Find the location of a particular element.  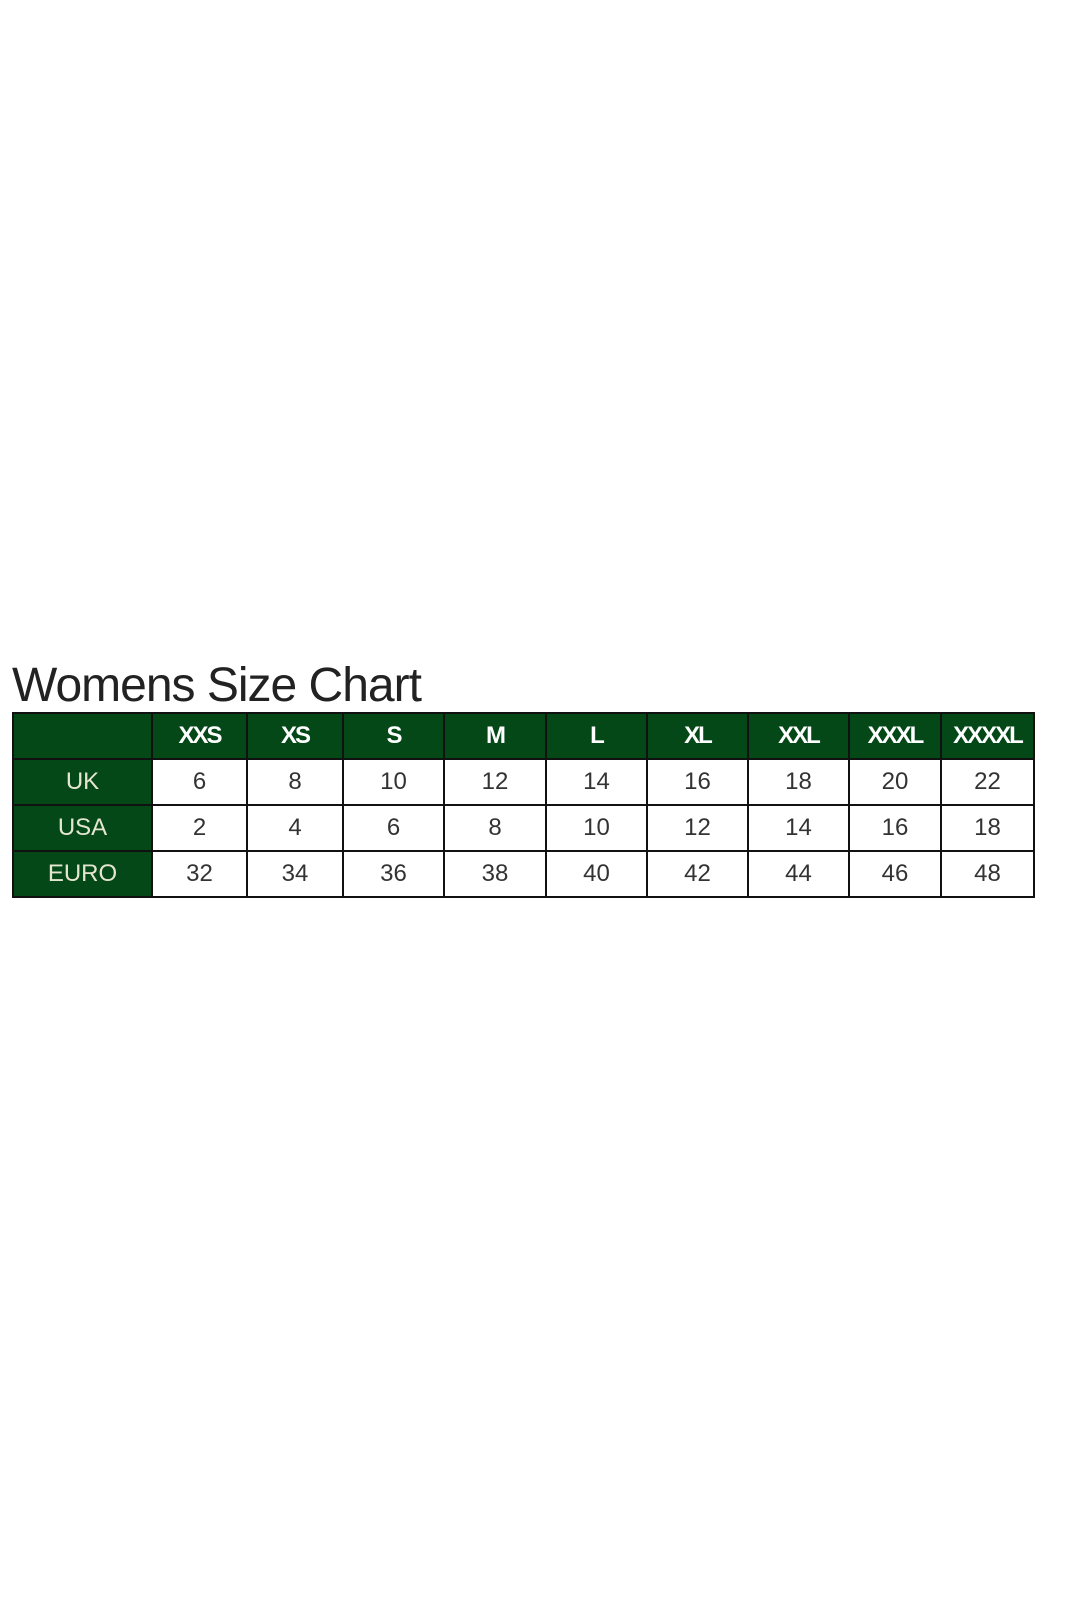

table-row-uk: UK 6 8 10 12 14 16 18 20 22 is located at coordinates (523, 782).